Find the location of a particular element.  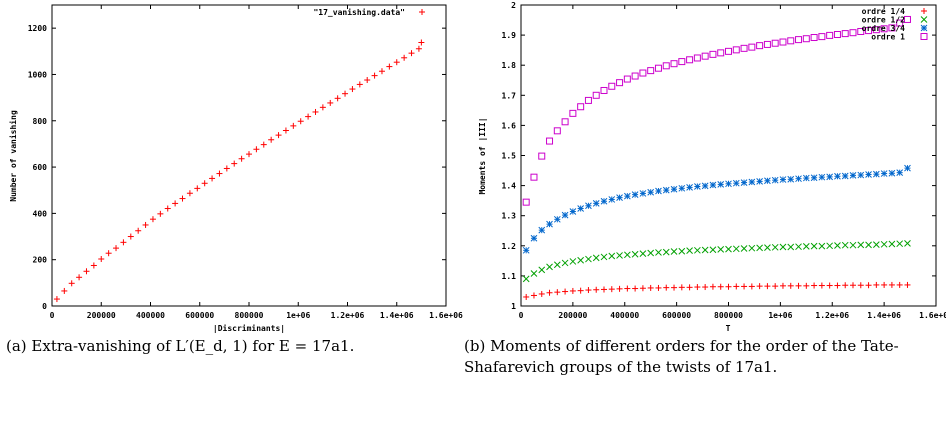

a-xtick-label: 800000 is located at coordinates (249, 315).